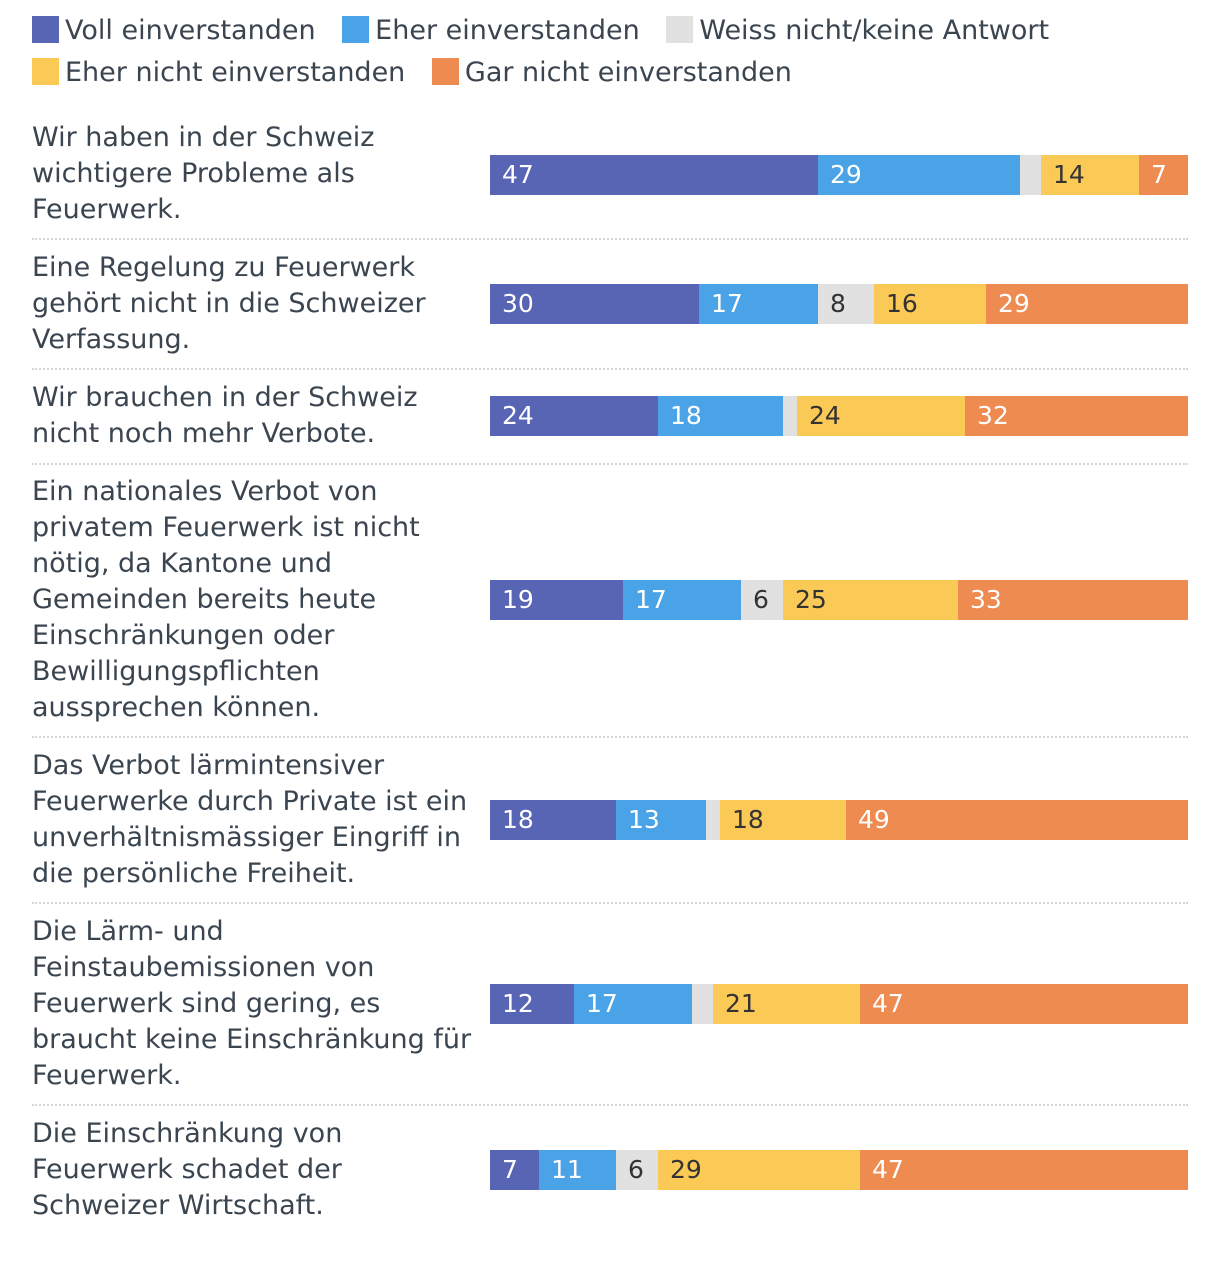 The height and width of the screenshot is (1276, 1220). What do you see at coordinates (1017, 820) in the screenshot?
I see `bar-segment: 49` at bounding box center [1017, 820].